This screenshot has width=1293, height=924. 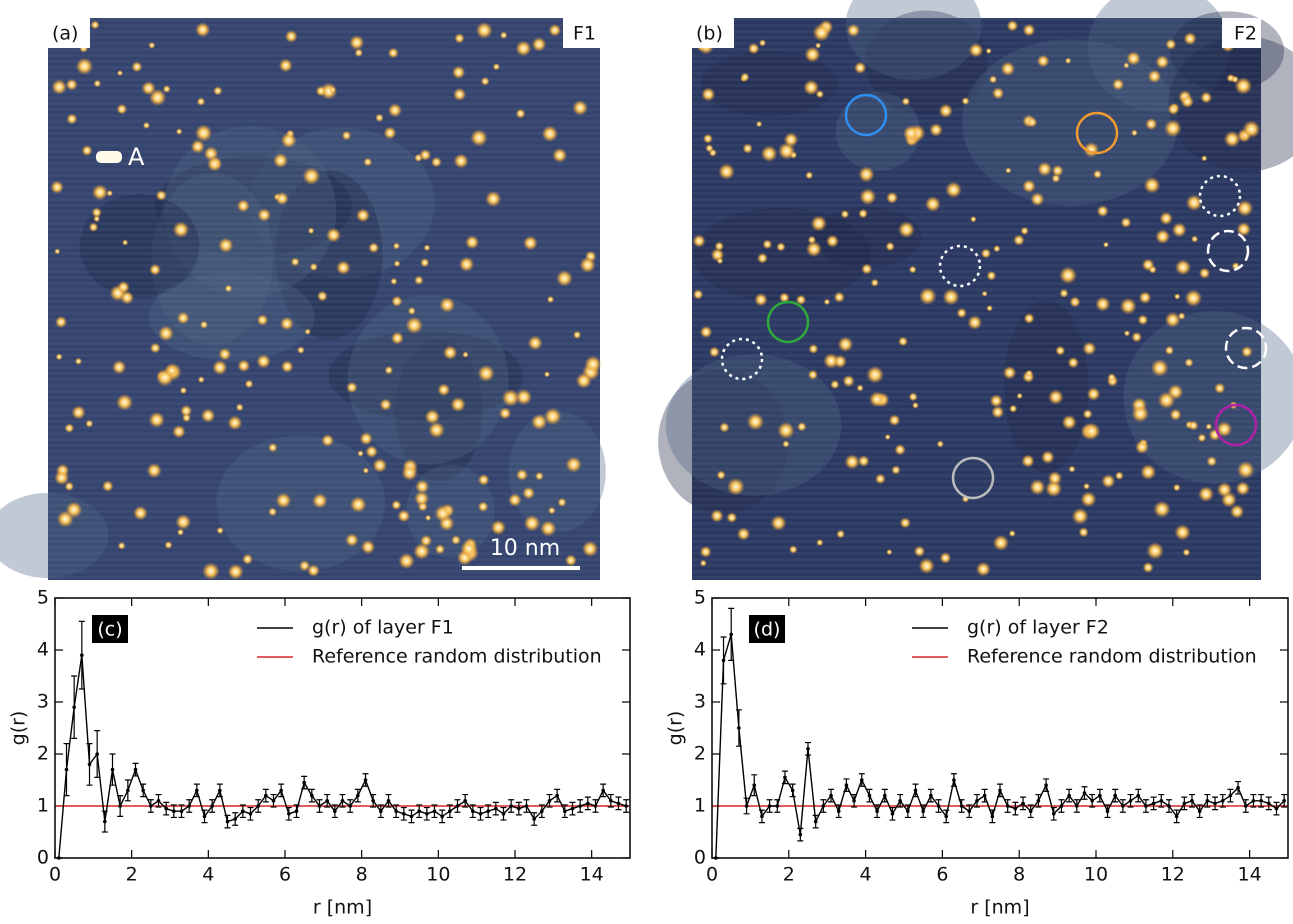 What do you see at coordinates (999, 908) in the screenshot?
I see `x-axis-label: r [nm]` at bounding box center [999, 908].